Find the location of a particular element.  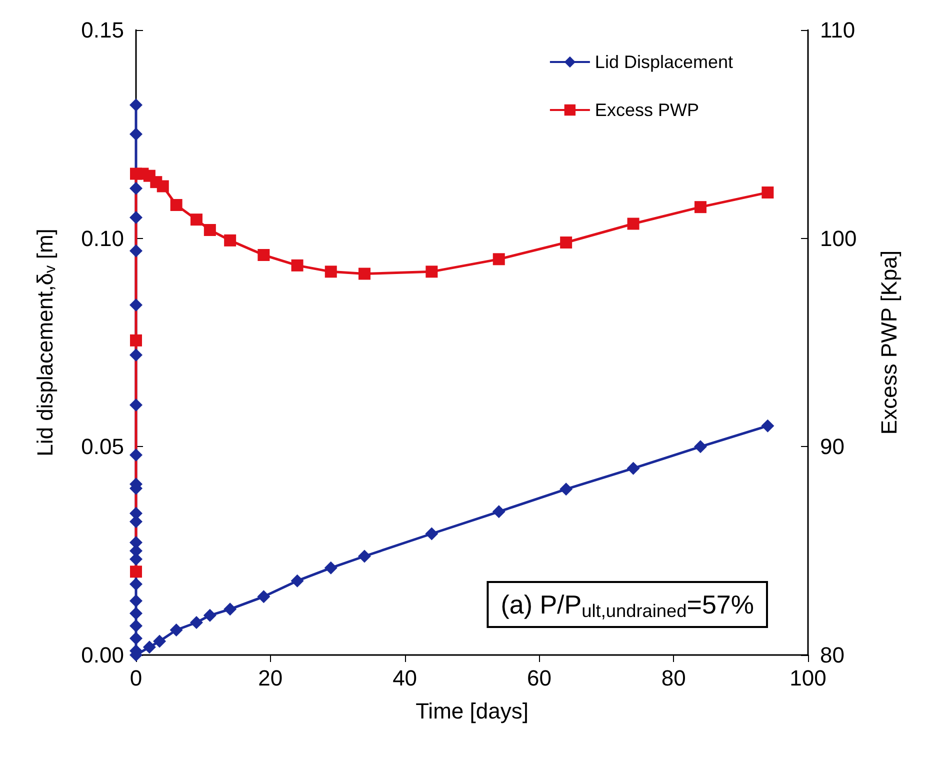

x-tick-label: 0 is located at coordinates (136, 678).